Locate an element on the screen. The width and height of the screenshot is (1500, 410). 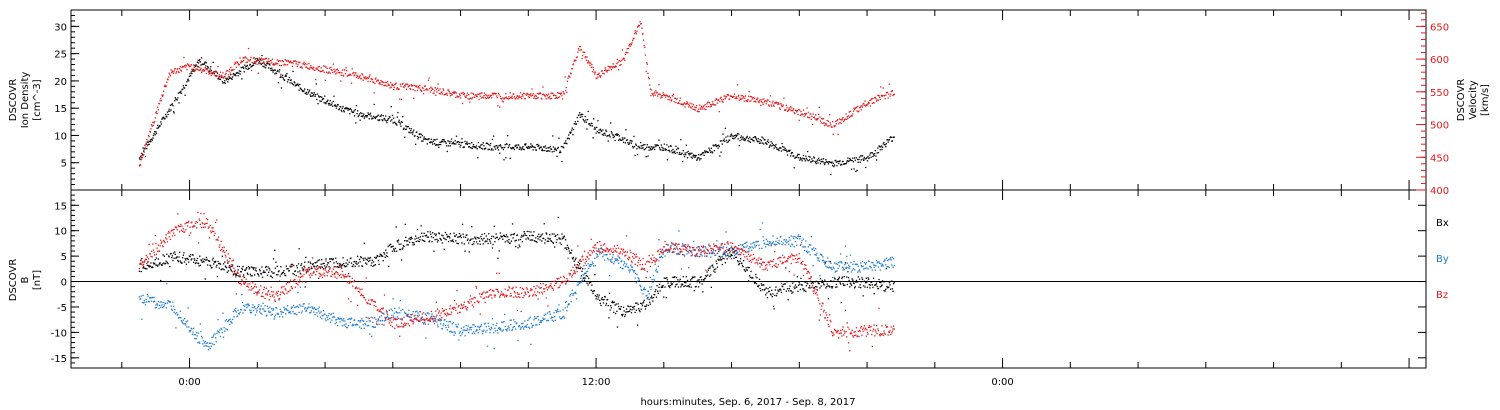
top-right-tick-label: 500 is located at coordinates (1439, 126).